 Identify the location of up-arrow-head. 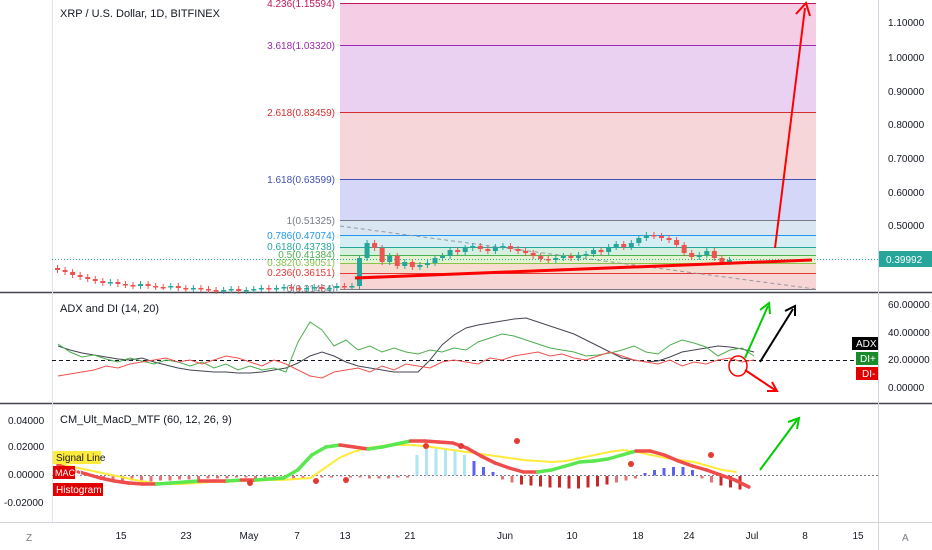
(803, 9).